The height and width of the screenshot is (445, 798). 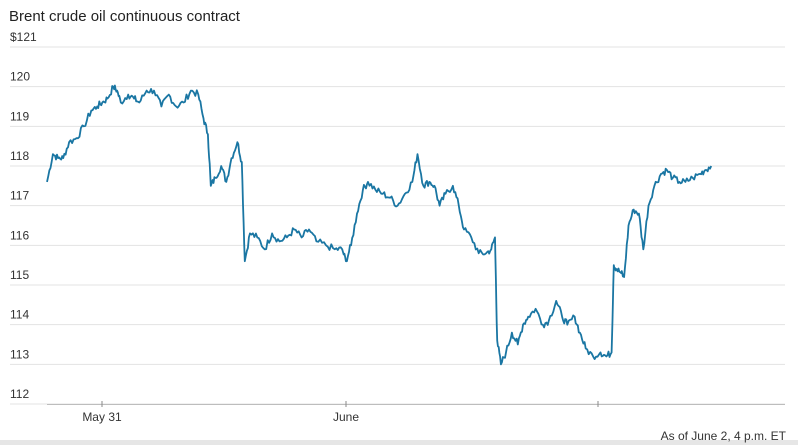 What do you see at coordinates (20, 77) in the screenshot?
I see `y-tick-label: 120` at bounding box center [20, 77].